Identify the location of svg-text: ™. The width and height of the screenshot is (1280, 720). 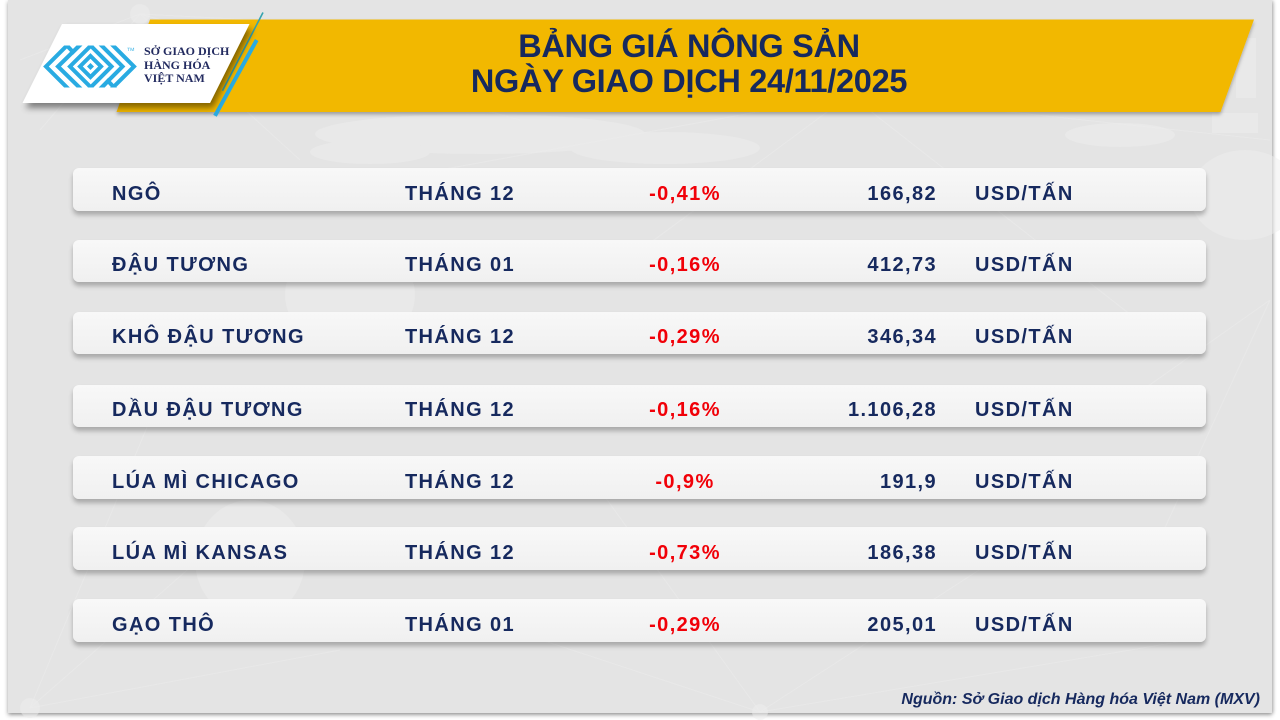
(131, 51).